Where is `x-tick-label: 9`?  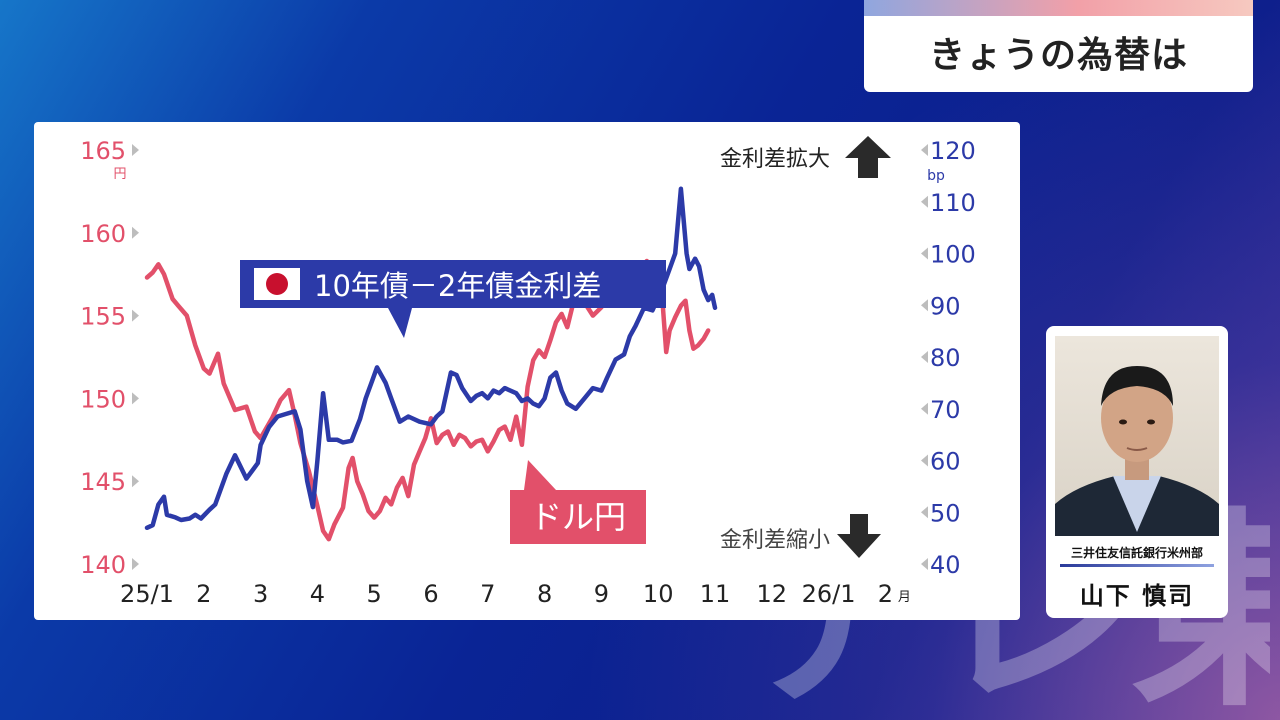 x-tick-label: 9 is located at coordinates (601, 594).